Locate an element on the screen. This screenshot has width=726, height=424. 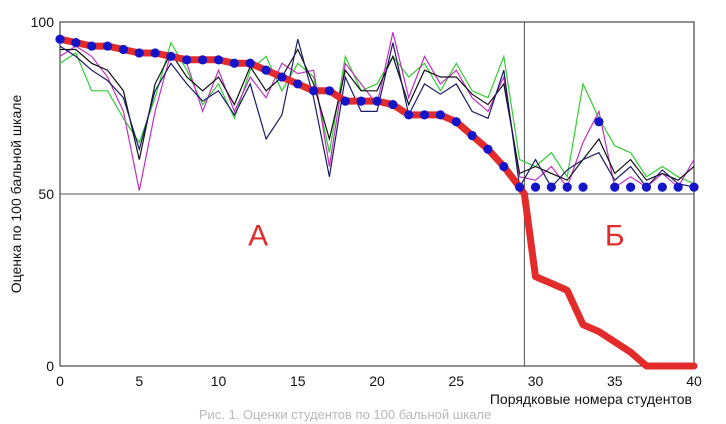
region-label: А is located at coordinates (258, 236).